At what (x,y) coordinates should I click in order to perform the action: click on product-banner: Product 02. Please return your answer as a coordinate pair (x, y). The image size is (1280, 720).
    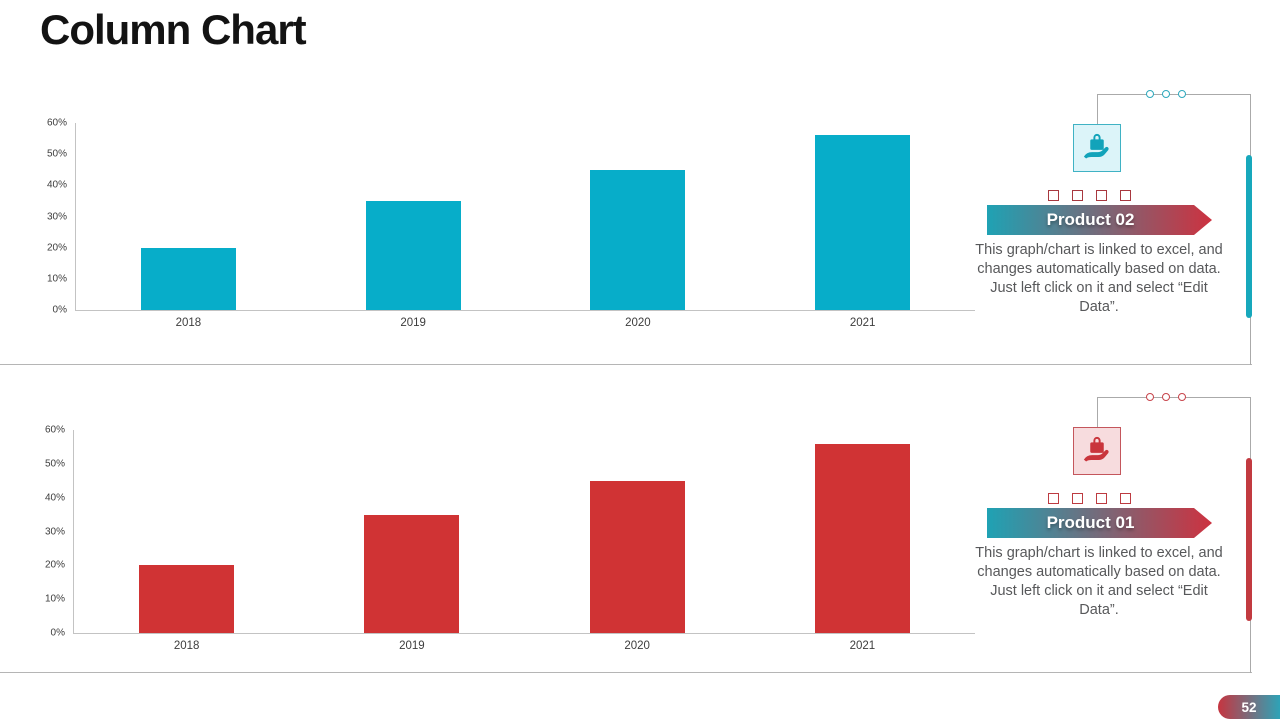
    Looking at the image, I should click on (1099, 220).